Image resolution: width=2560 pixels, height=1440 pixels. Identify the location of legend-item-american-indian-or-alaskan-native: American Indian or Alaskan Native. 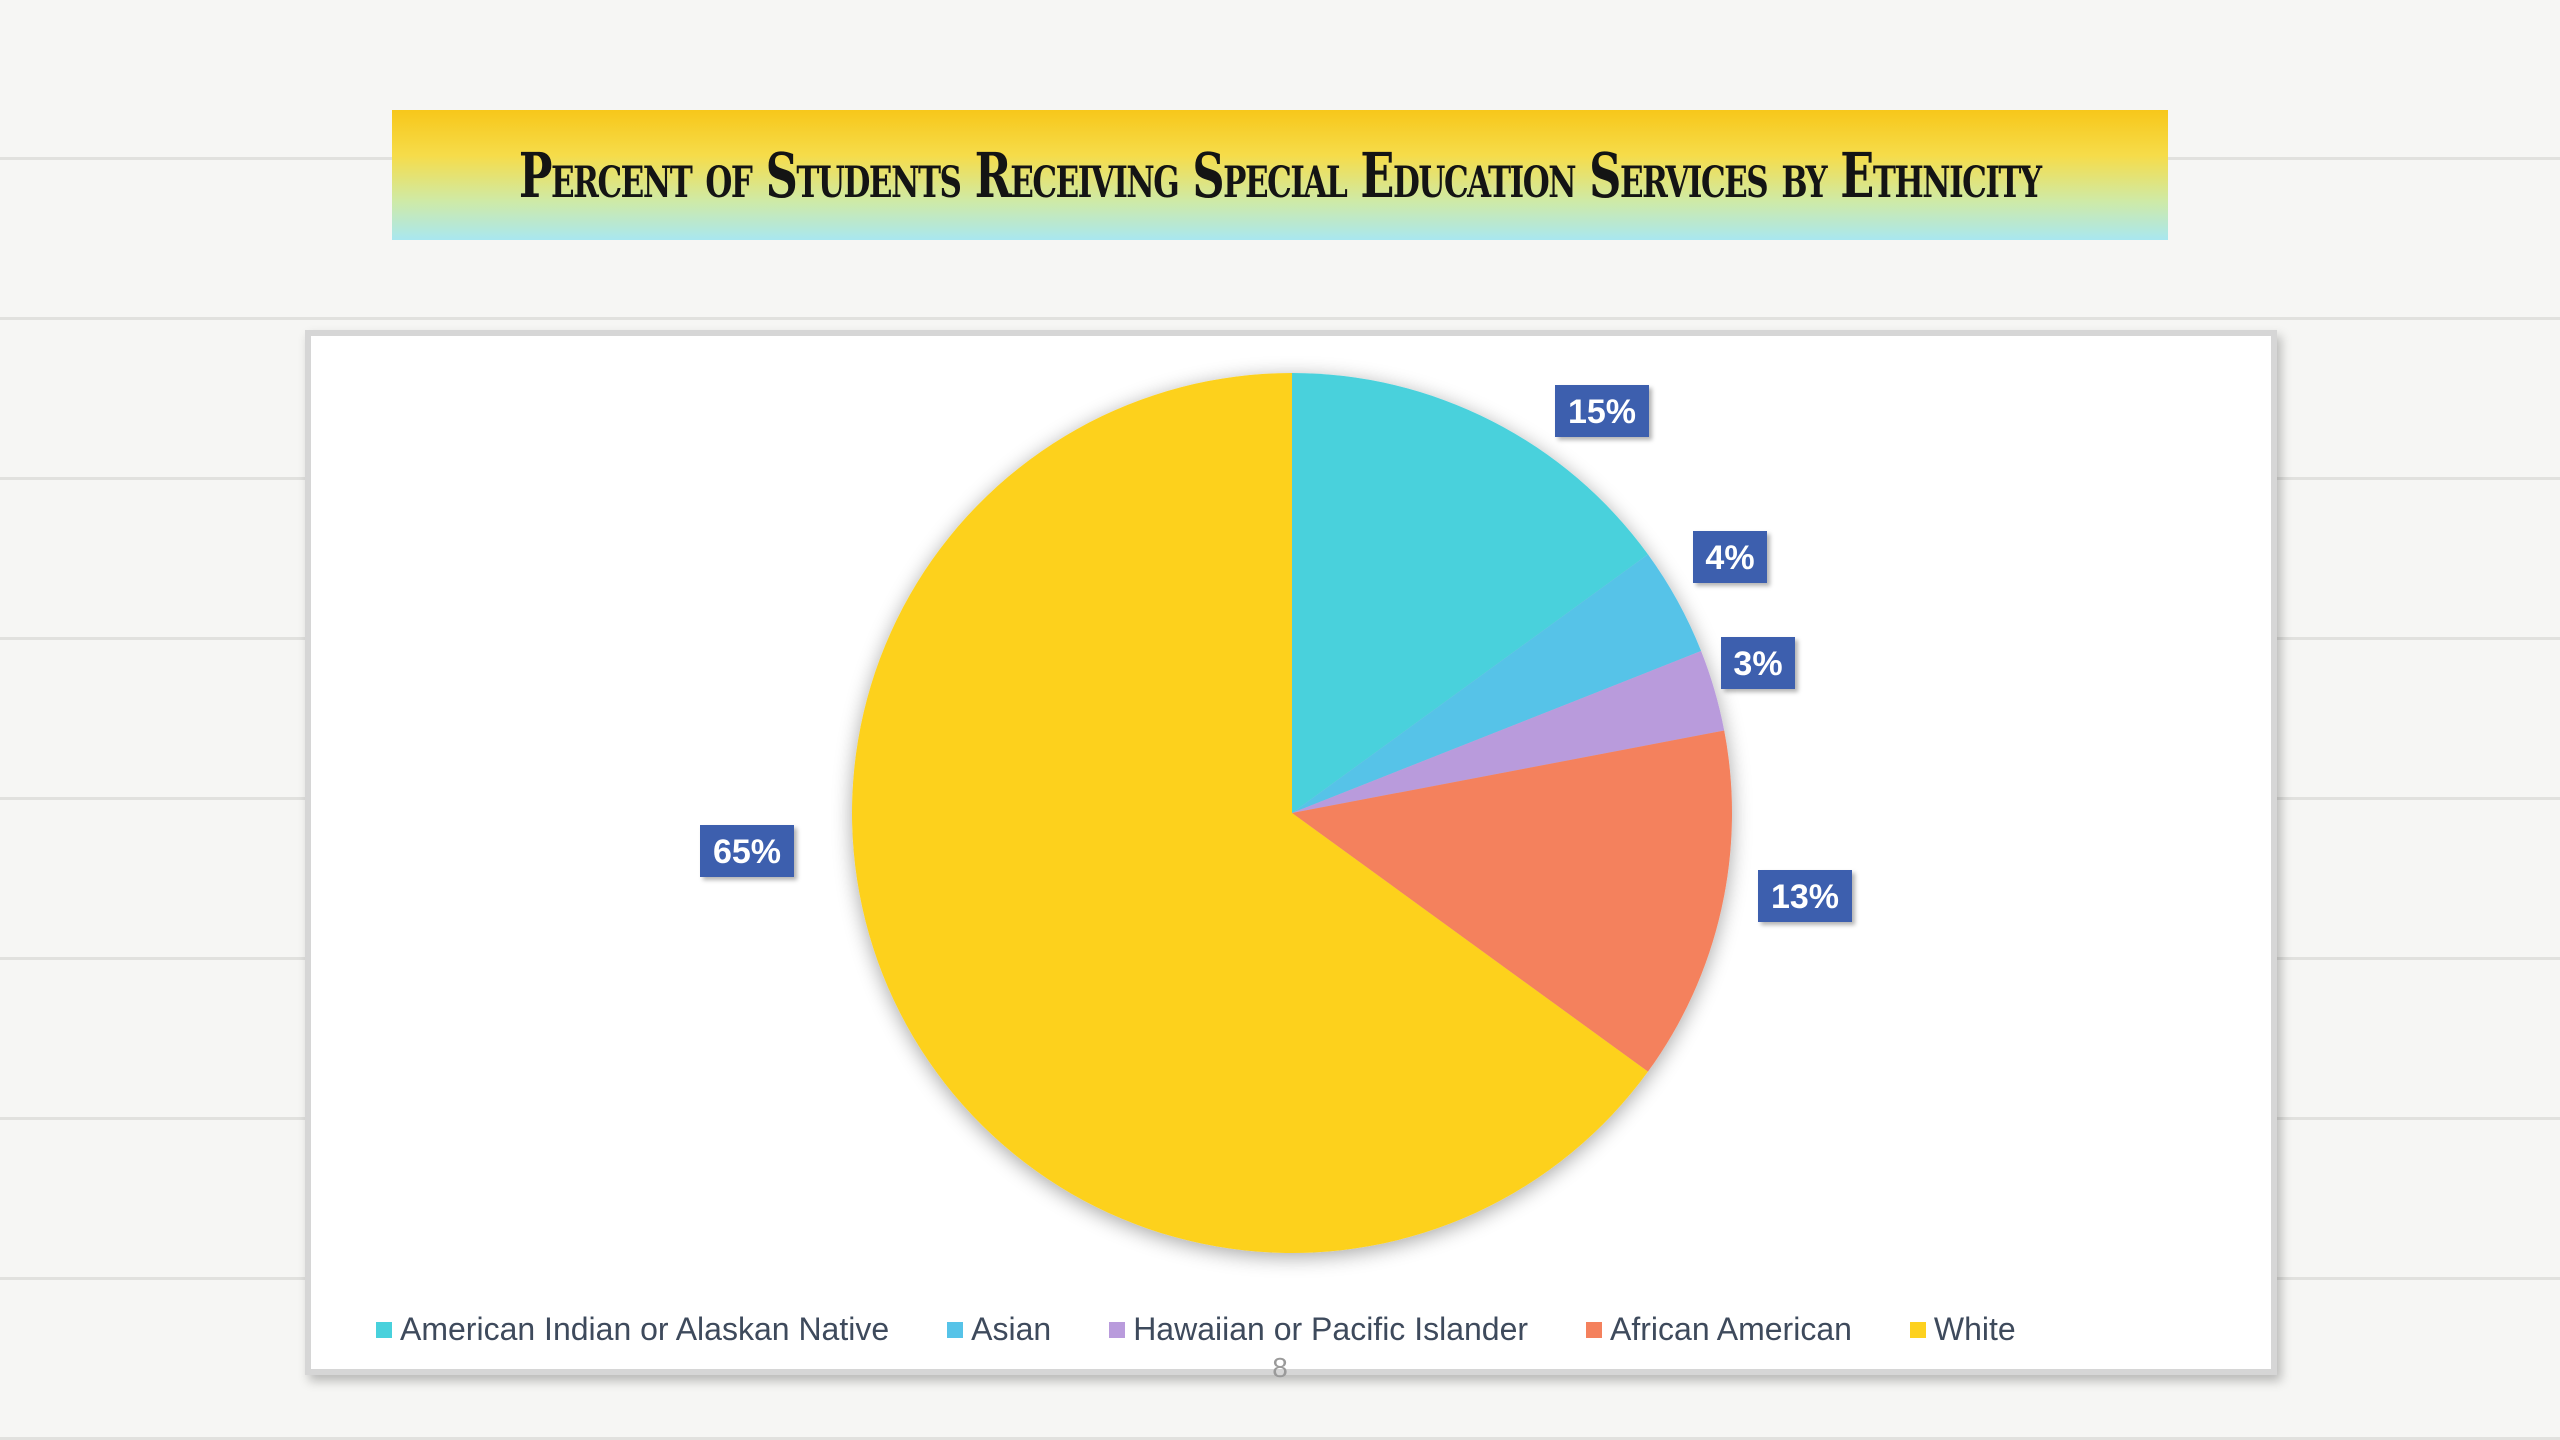
(632, 1329).